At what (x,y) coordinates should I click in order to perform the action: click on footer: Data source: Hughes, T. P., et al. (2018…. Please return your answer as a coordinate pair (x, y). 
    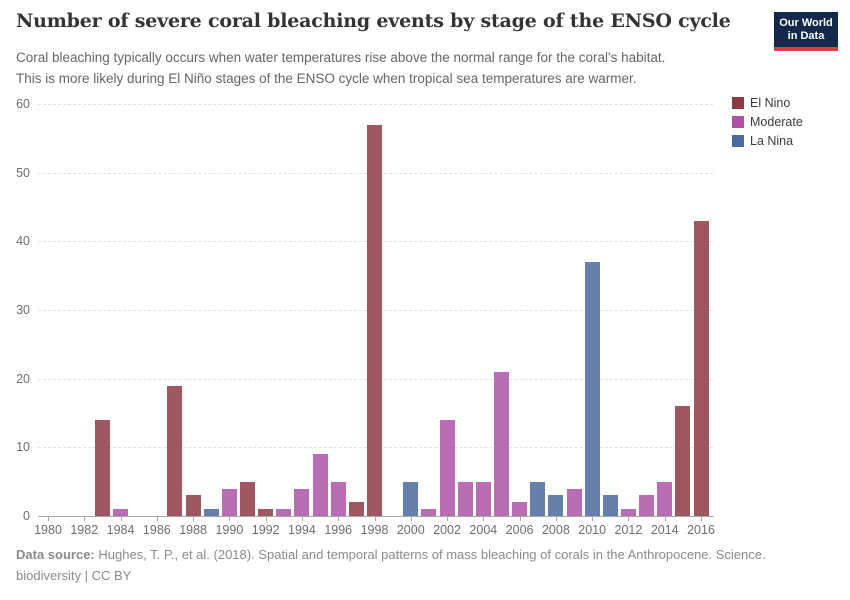
    Looking at the image, I should click on (391, 565).